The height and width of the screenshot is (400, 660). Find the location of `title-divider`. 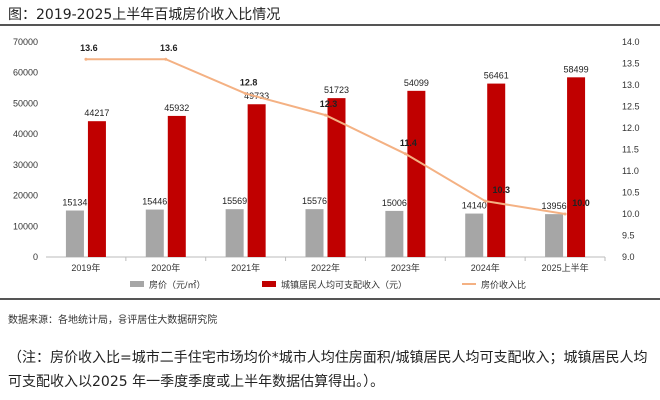

title-divider is located at coordinates (330, 25).